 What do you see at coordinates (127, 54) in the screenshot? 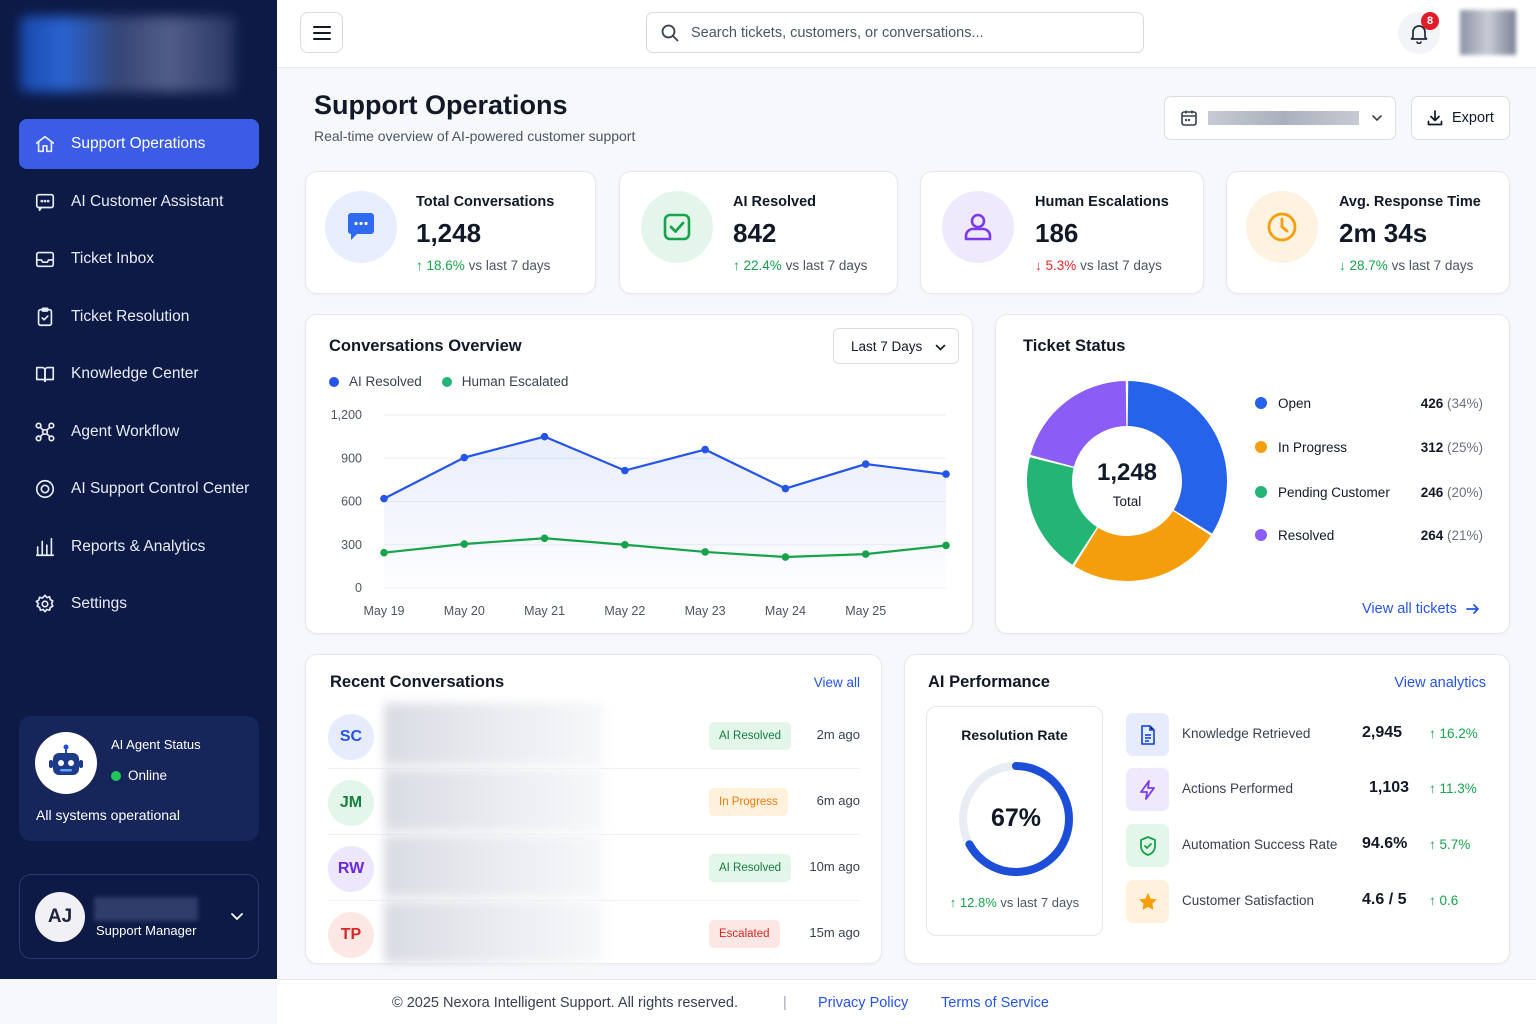
I see `brand-logo` at bounding box center [127, 54].